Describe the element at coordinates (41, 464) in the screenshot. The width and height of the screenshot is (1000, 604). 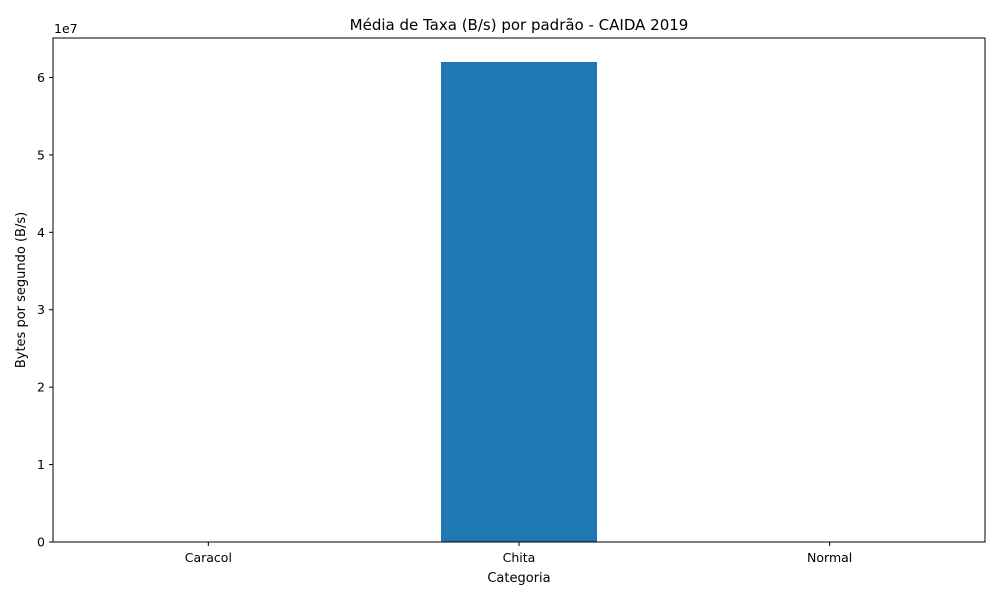
I see `y-tick-label: 1` at that location.